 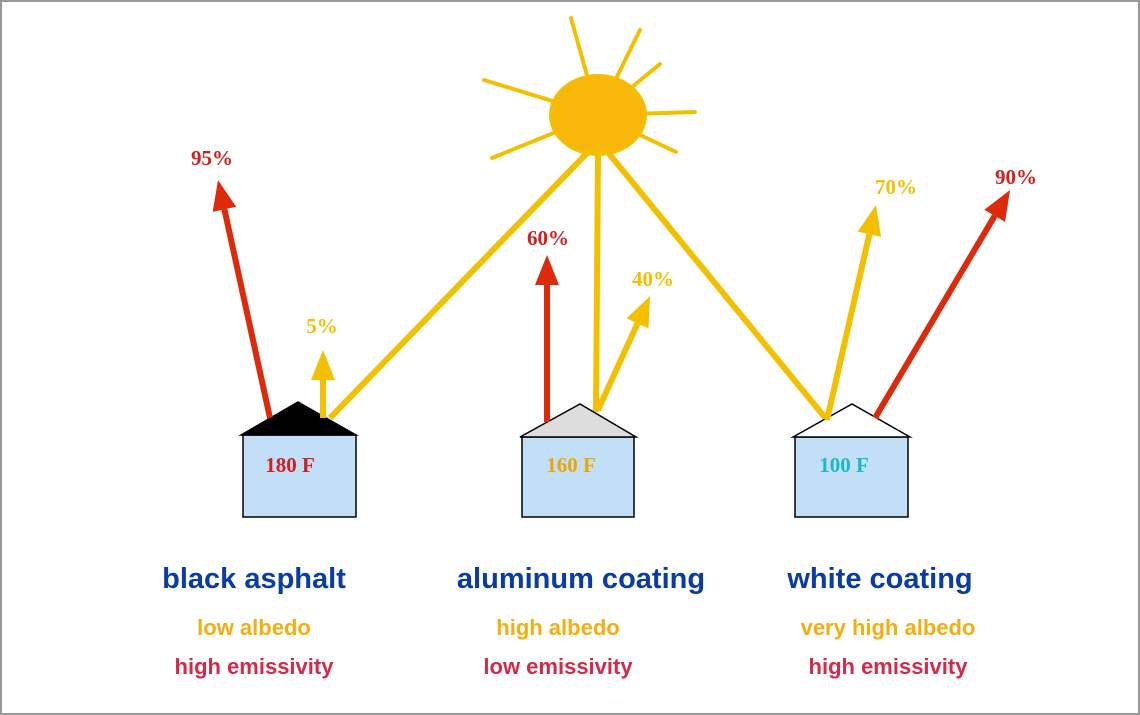 I want to click on houses, so click(x=575, y=459).